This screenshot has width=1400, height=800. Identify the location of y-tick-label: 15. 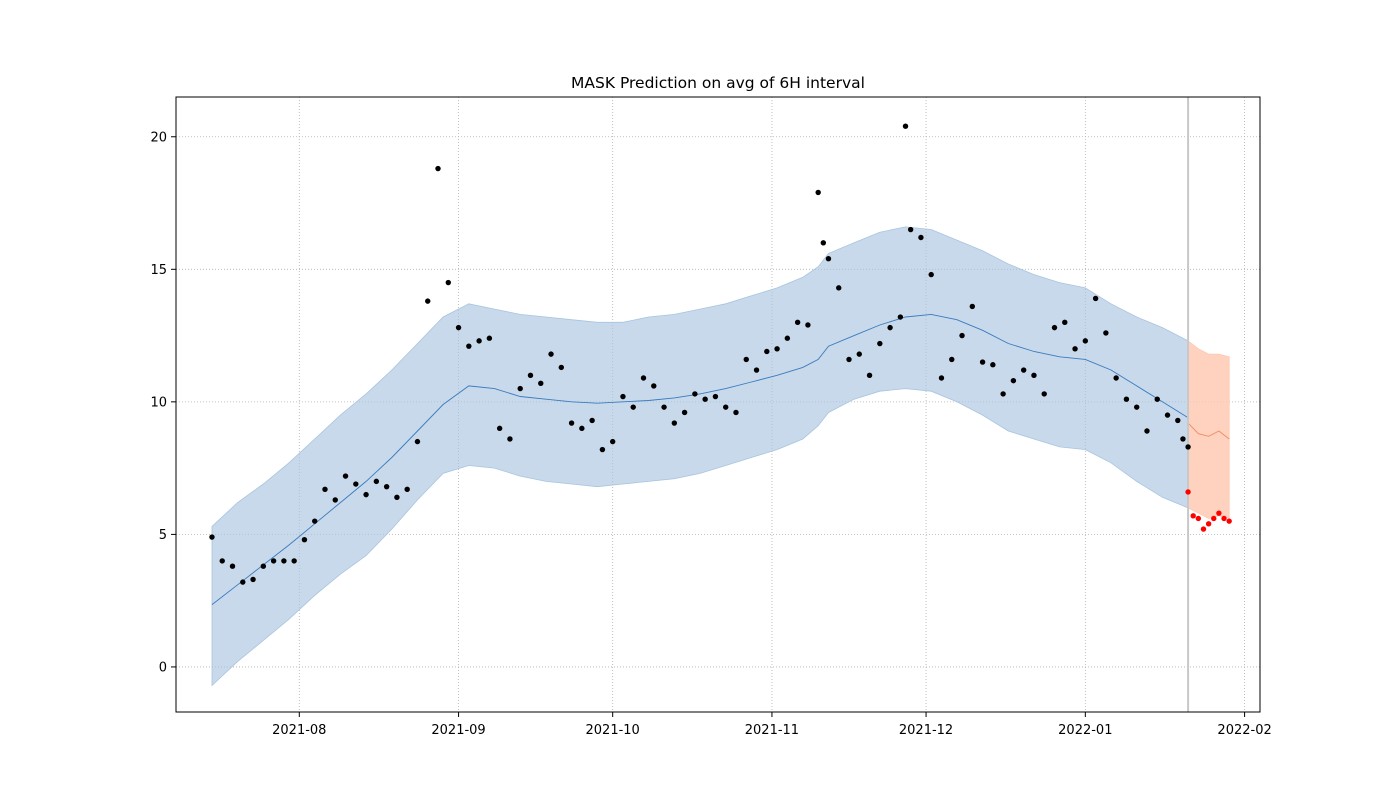
(158, 270).